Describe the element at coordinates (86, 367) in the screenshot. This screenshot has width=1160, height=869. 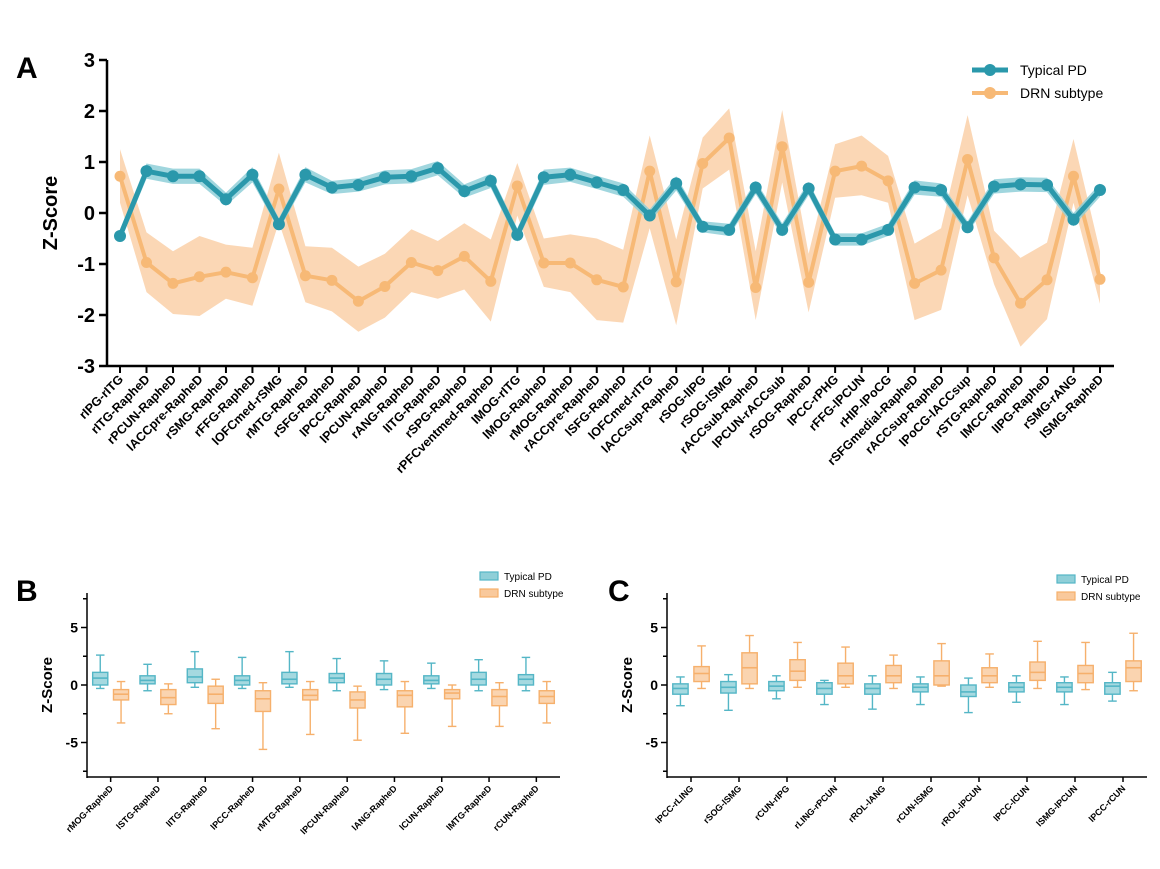
I see `y-tick-label: -3` at that location.